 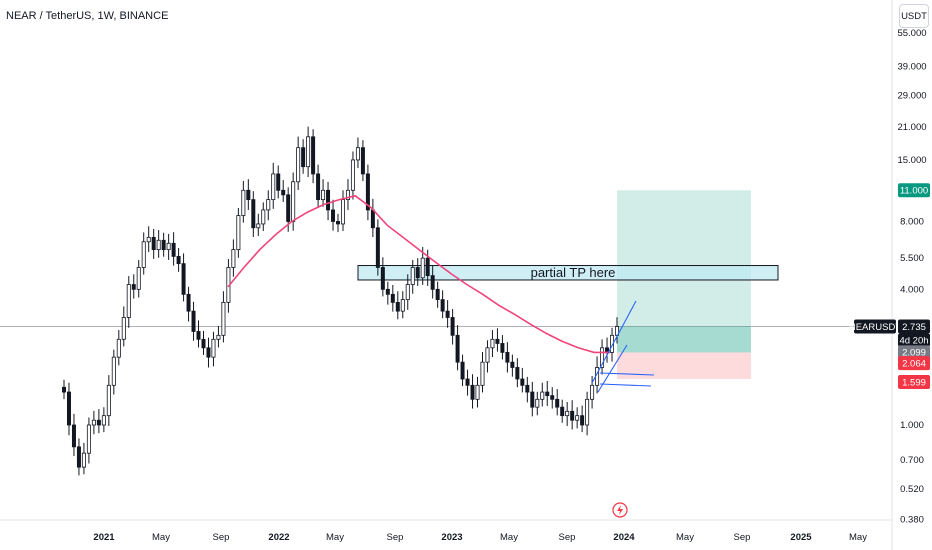 What do you see at coordinates (912, 520) in the screenshot?
I see `y-tick-label: 0.380` at bounding box center [912, 520].